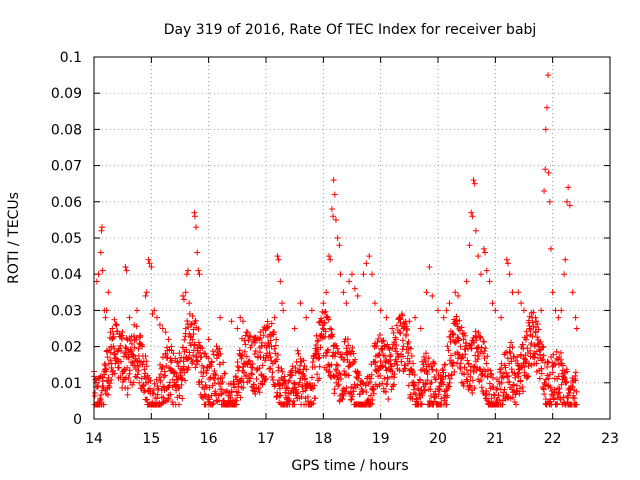 The width and height of the screenshot is (640, 480). Describe the element at coordinates (66, 130) in the screenshot. I see `y-tick-label: 0.08` at that location.